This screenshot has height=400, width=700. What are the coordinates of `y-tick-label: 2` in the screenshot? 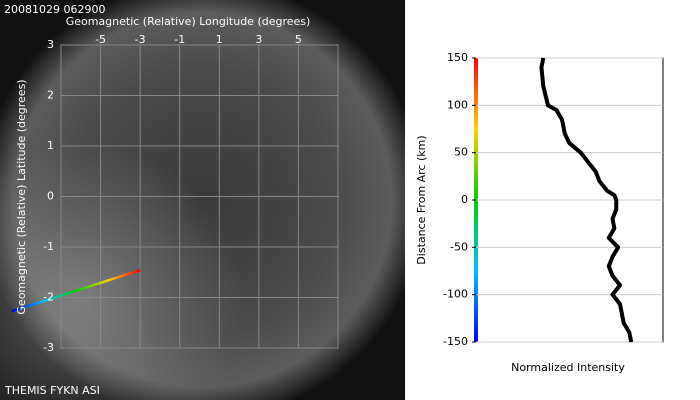 It's located at (50, 95).